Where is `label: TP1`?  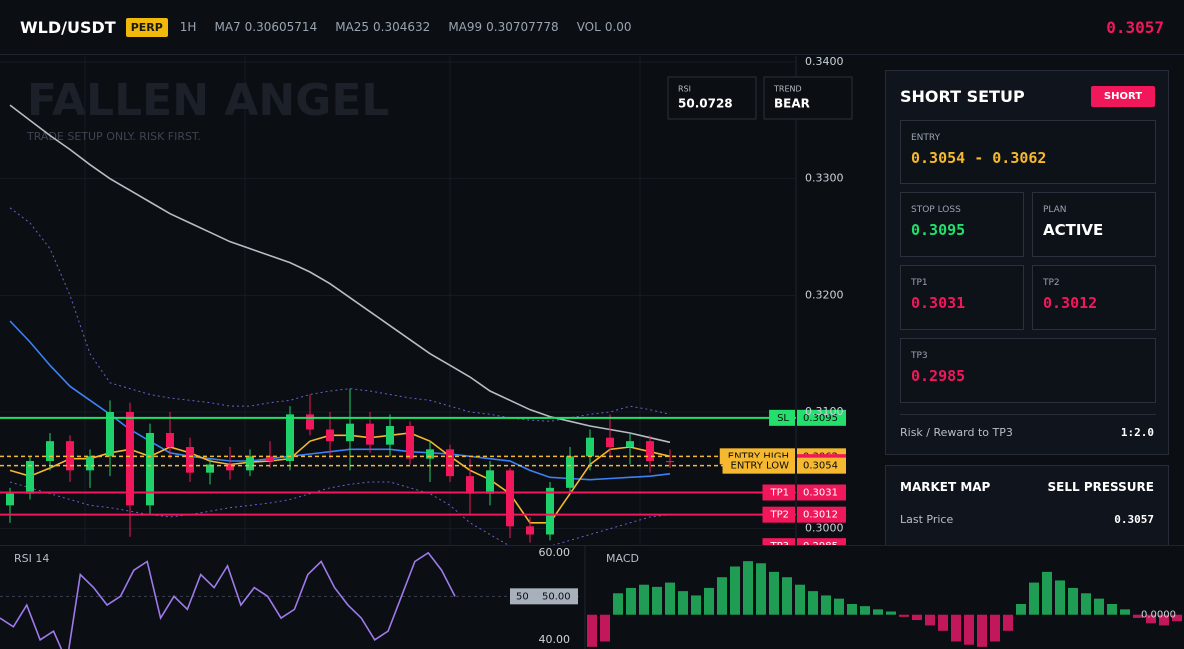 label: TP1 is located at coordinates (919, 283).